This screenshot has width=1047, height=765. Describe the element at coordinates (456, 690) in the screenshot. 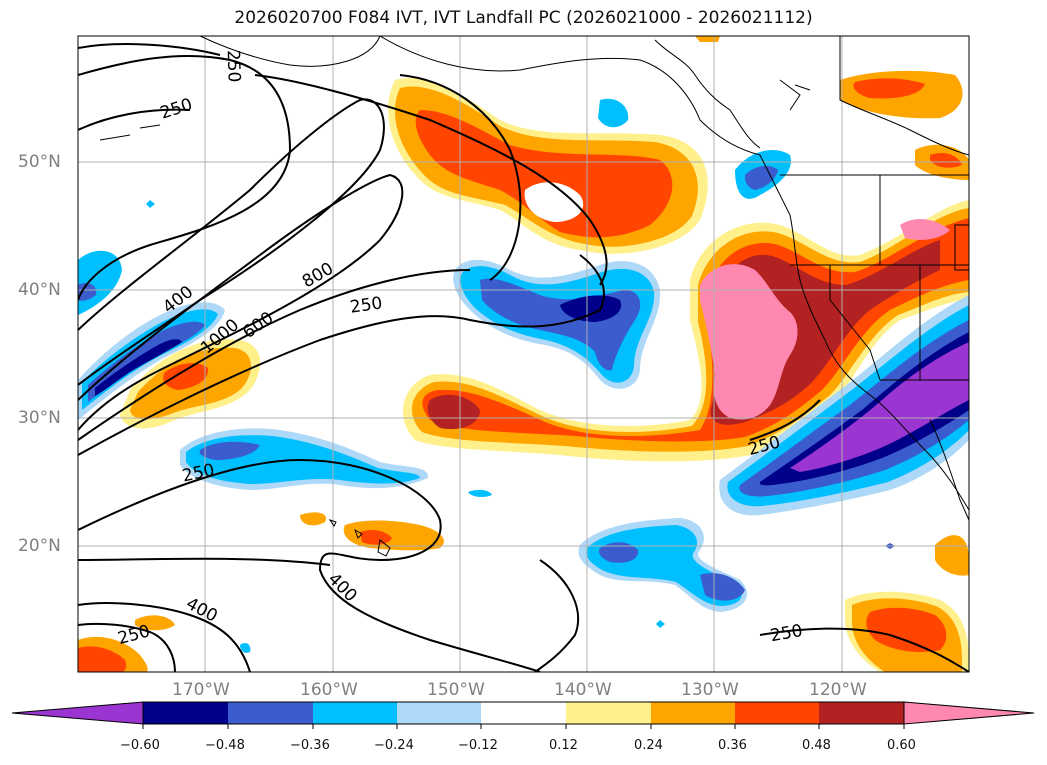

I see `lon-label-150w: 150°W` at that location.